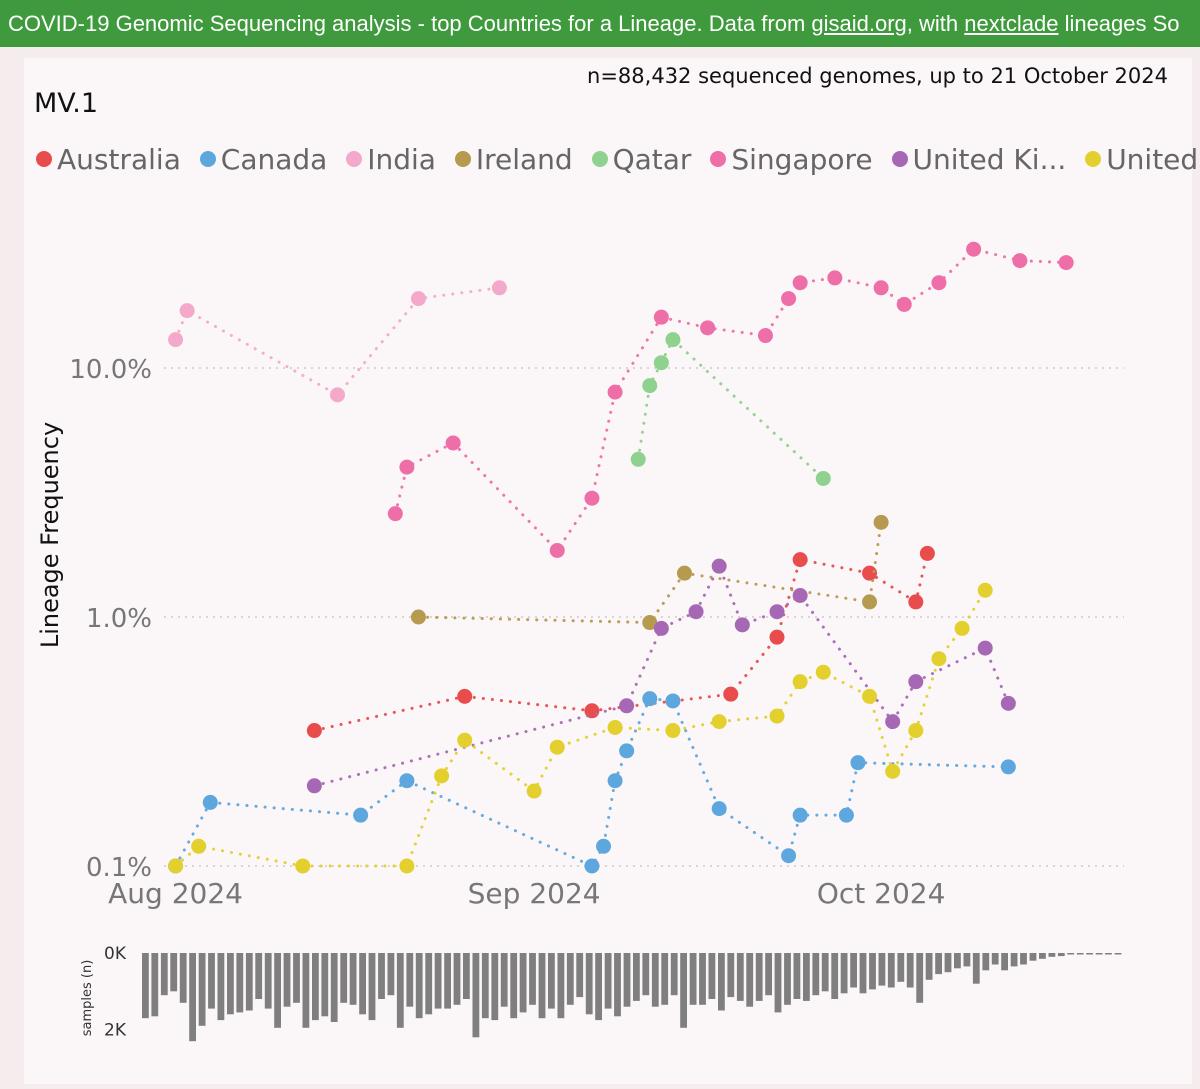 Image resolution: width=1200 pixels, height=1089 pixels. I want to click on gisaid-link: gisaid.org, so click(859, 23).